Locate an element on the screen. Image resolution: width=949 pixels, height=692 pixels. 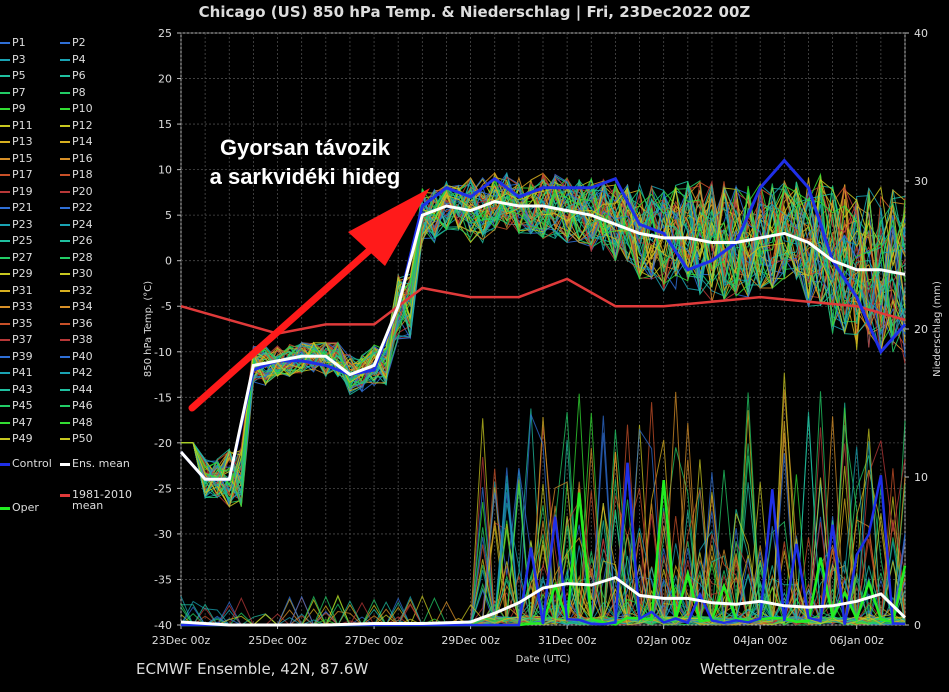
legend-item-p46: P46 is located at coordinates (76, 406).